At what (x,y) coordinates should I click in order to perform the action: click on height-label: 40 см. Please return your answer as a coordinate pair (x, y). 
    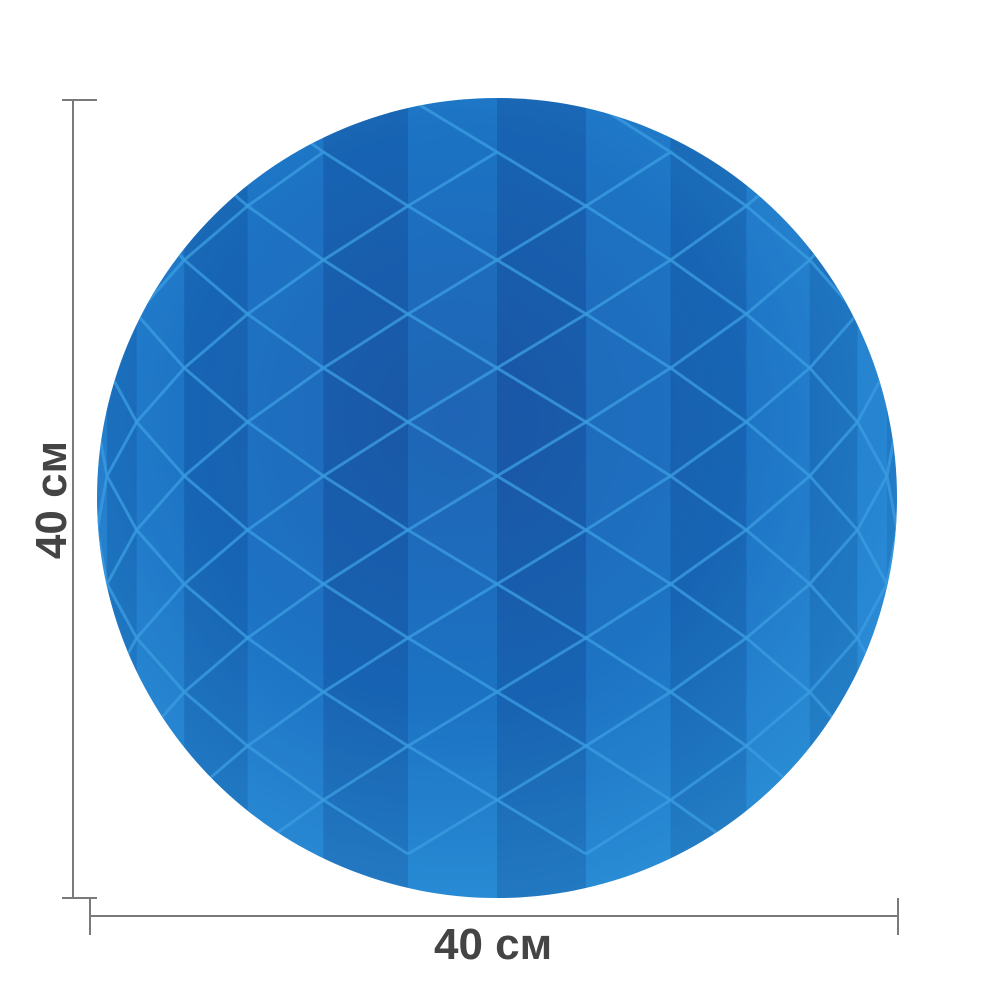
    Looking at the image, I should click on (51, 500).